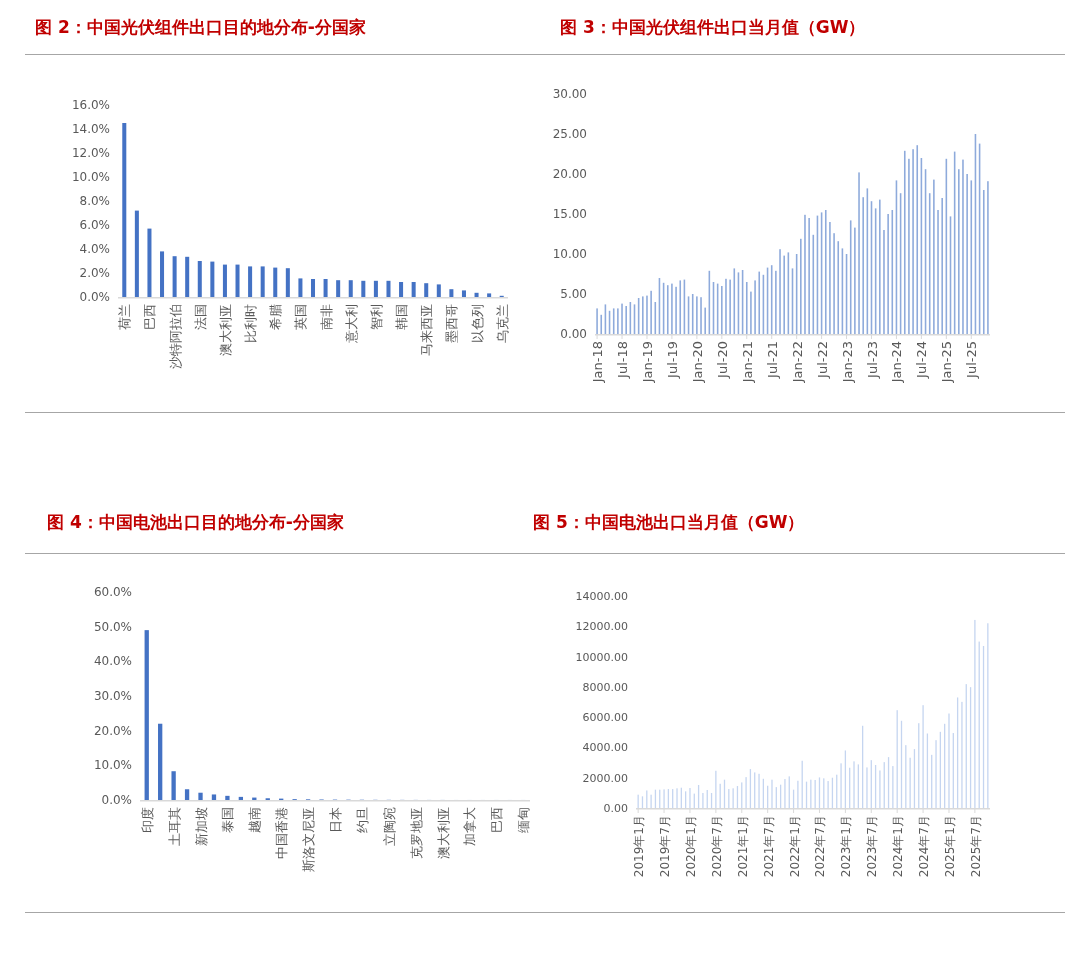  I want to click on x-tick-label: 马来西亚, so click(427, 330).